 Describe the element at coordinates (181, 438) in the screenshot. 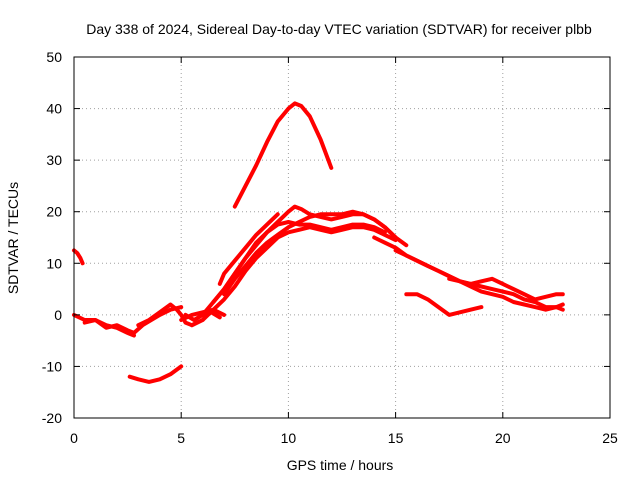

I see `x-tick-label: 5` at that location.